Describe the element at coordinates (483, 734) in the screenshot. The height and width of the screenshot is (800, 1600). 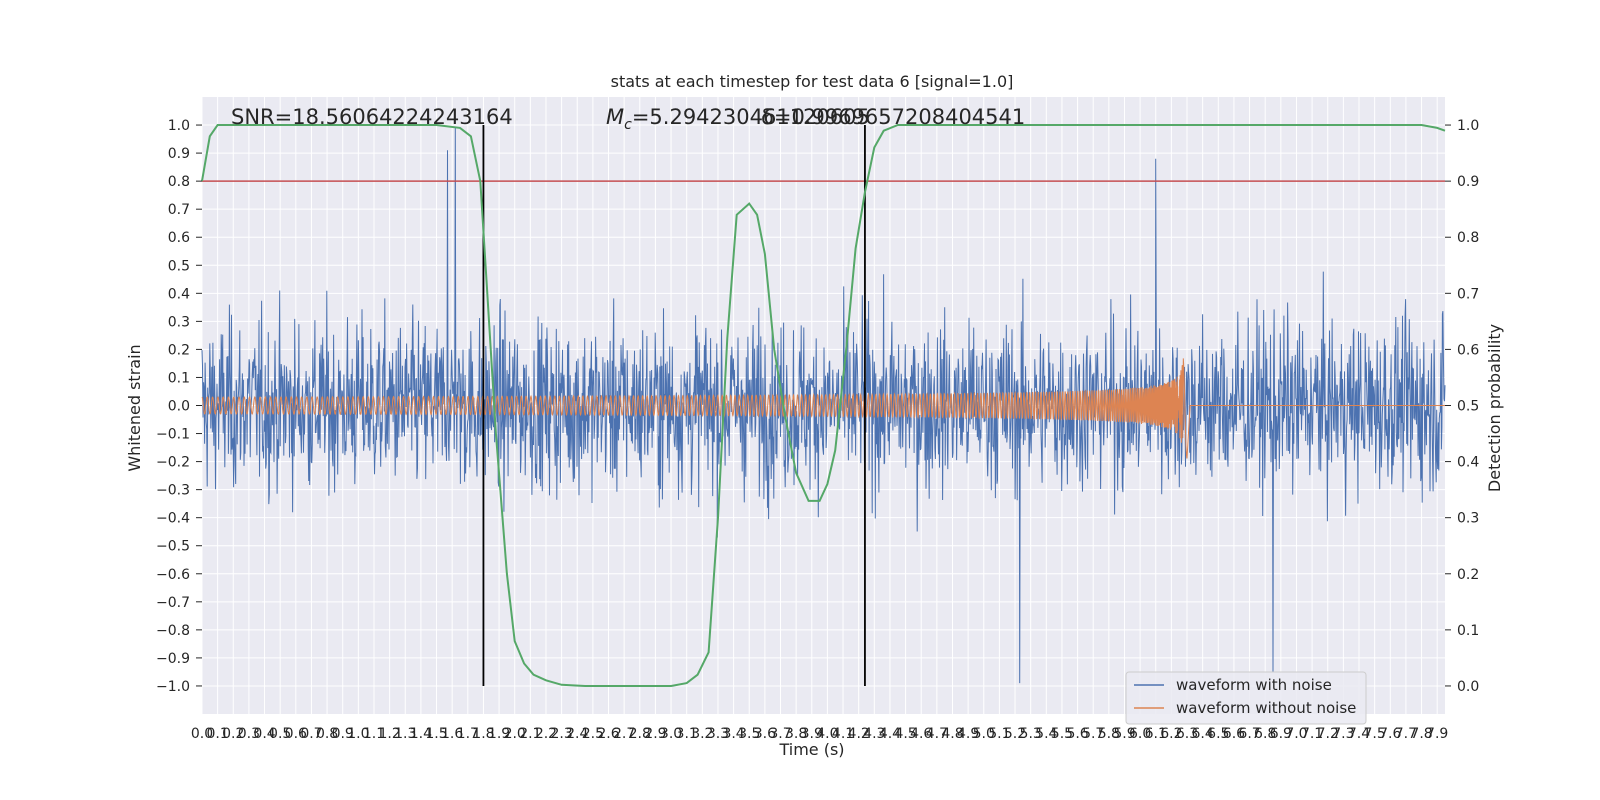
I see `x-tick-label: 1.8` at that location.